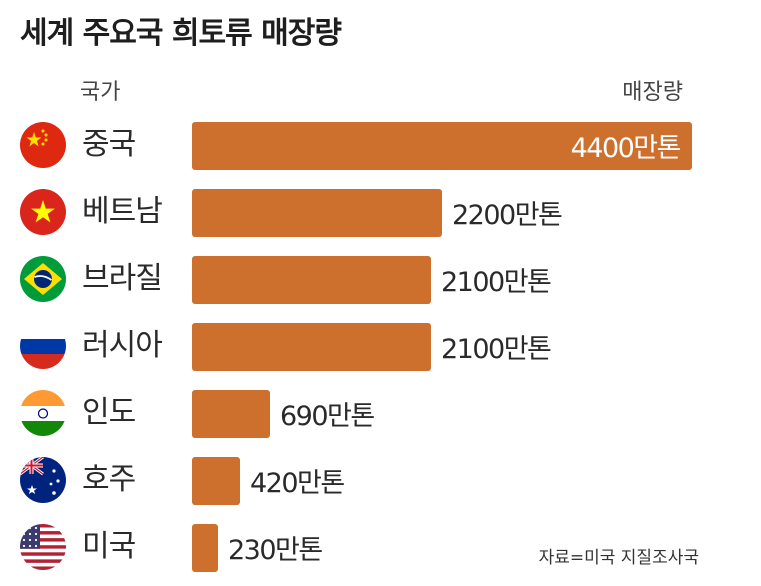 The width and height of the screenshot is (761, 586). I want to click on chart-title: 세계 주요국 희토류 매장량, so click(181, 33).